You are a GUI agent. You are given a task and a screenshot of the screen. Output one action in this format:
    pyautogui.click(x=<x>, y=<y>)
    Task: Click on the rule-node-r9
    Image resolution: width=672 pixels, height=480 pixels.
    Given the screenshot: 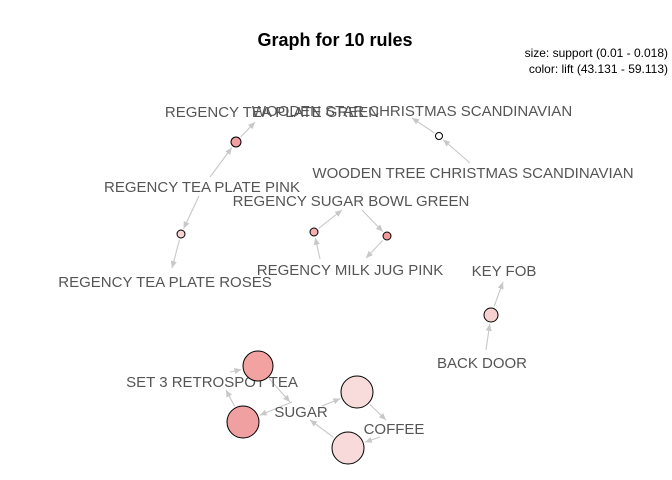 What is the action you would take?
    pyautogui.click(x=357, y=392)
    